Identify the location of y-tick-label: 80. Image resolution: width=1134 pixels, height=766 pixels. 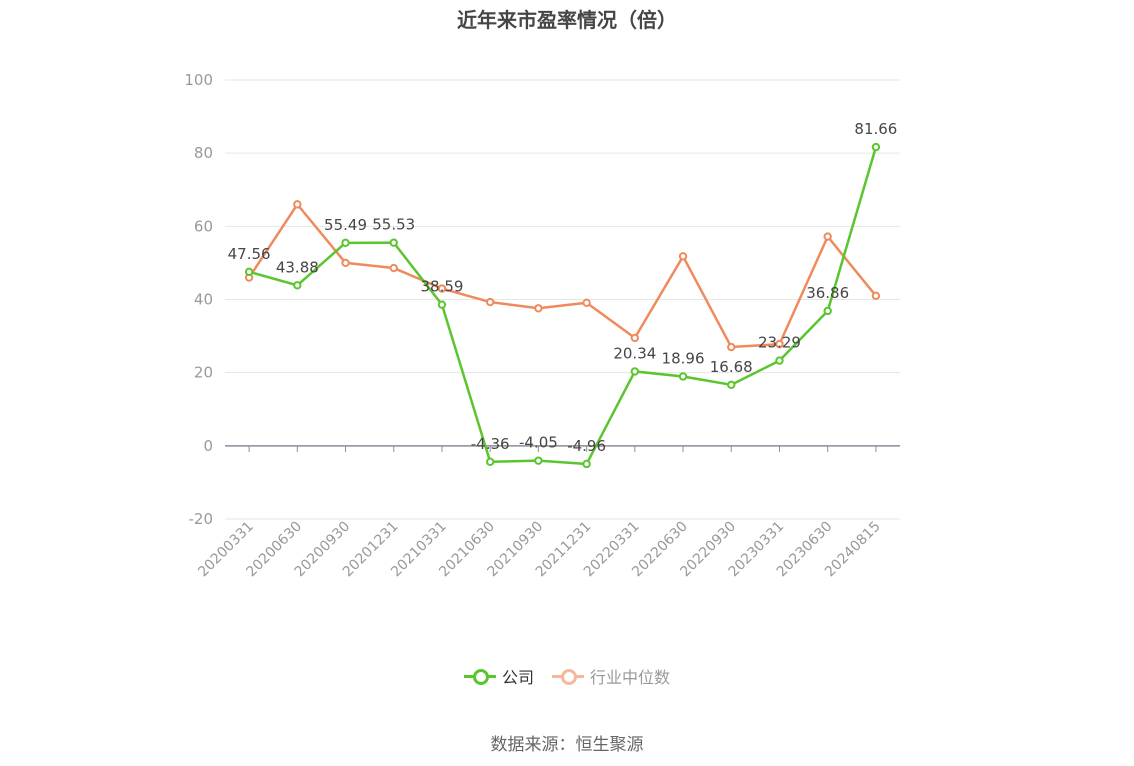
(203, 153).